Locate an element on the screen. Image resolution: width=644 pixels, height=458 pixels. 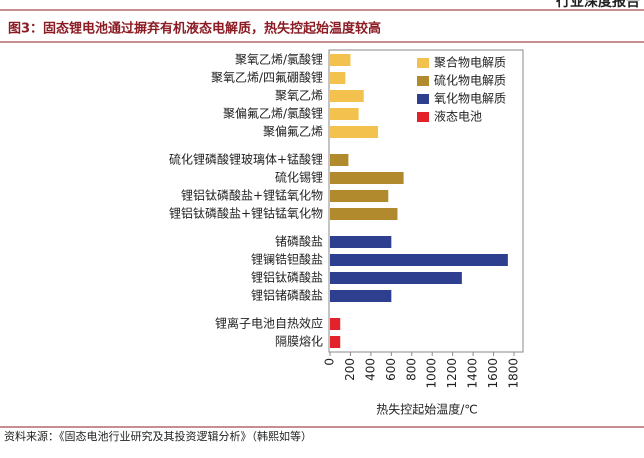
y-tick-label: 硫化锂磷酸锂玻璃体+锰酸锂 is located at coordinates (246, 159).